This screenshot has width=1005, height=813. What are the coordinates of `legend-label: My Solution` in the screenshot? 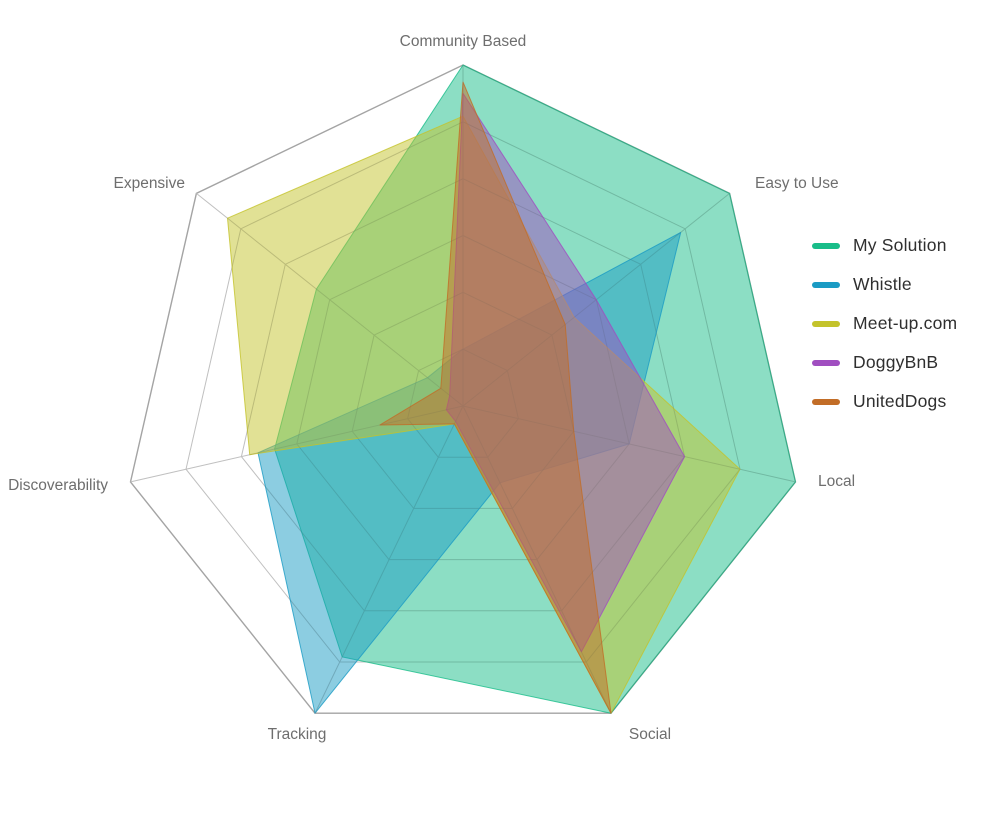 It's located at (900, 245).